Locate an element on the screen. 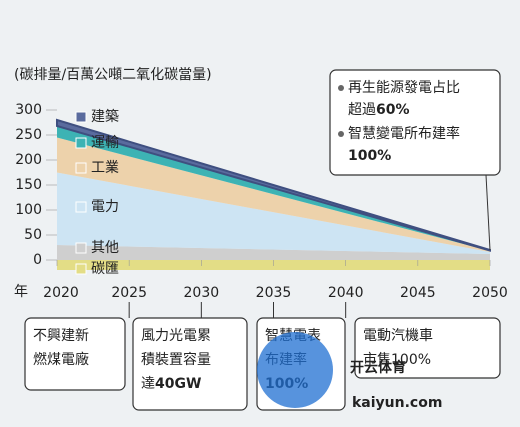 This screenshot has width=520, height=427. milestone-text: 達40GW is located at coordinates (171, 384).